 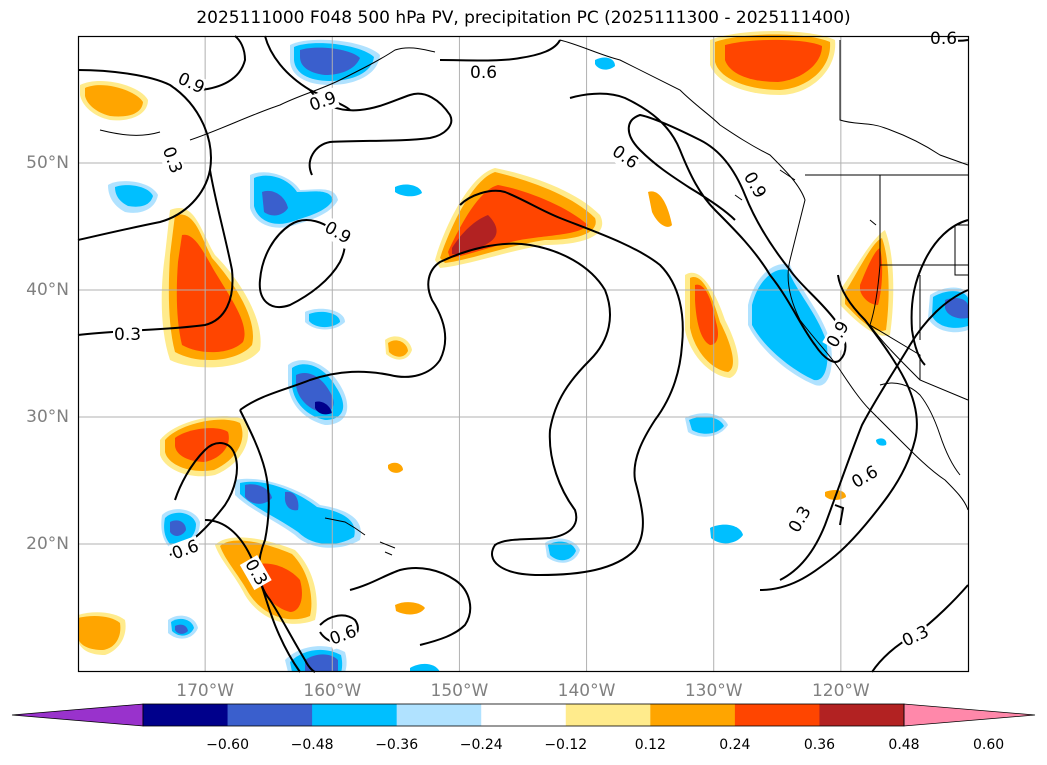 What do you see at coordinates (47, 417) in the screenshot?
I see `latitude-tick-label: 30°N` at bounding box center [47, 417].